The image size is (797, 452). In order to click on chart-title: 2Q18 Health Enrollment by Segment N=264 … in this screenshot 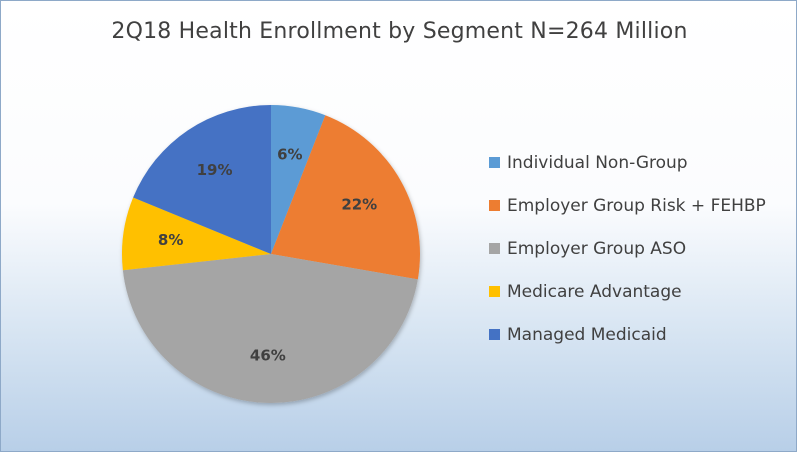, I will do `click(399, 31)`.